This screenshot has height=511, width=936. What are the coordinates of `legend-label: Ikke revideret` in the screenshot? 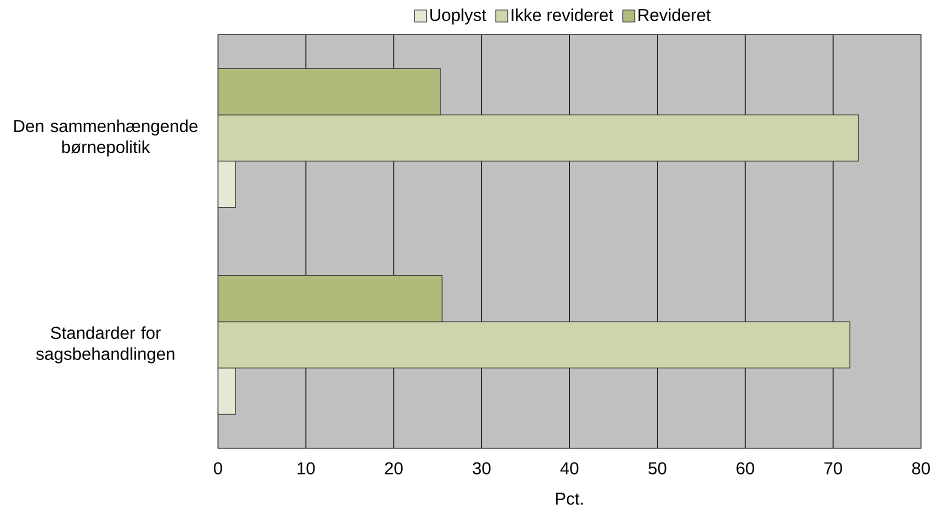 It's located at (563, 15).